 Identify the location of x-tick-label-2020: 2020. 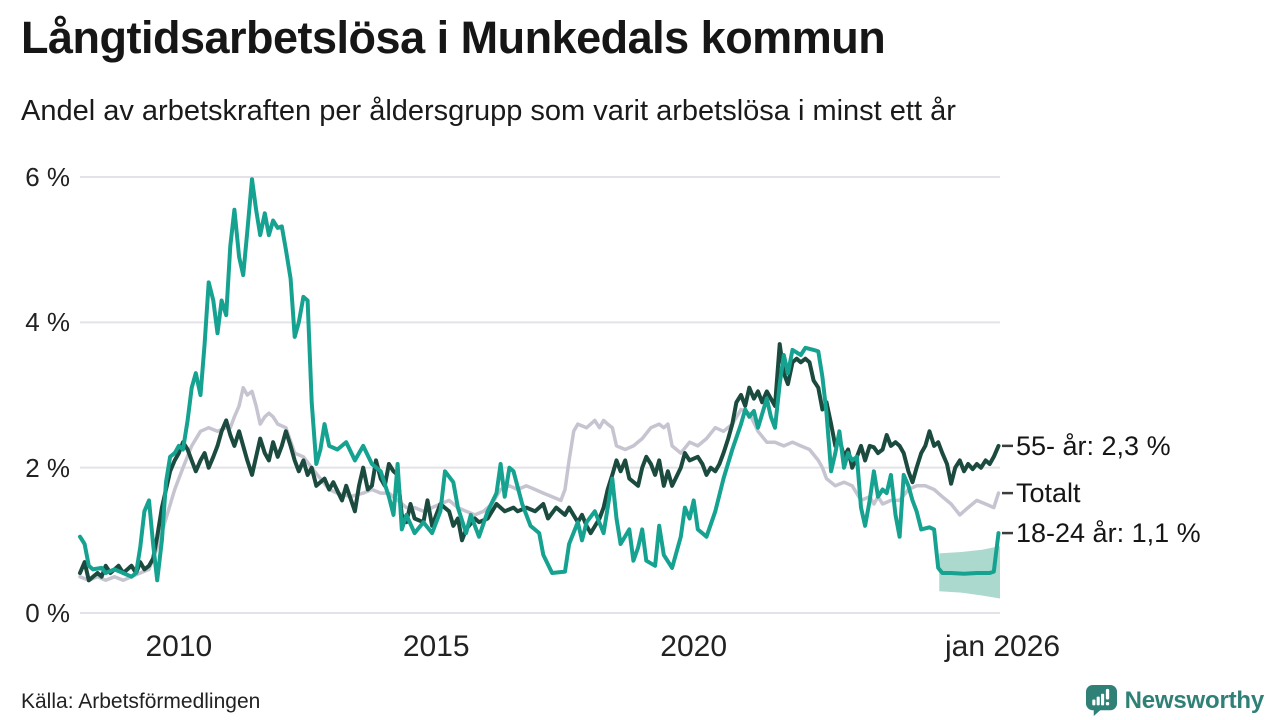
(694, 646).